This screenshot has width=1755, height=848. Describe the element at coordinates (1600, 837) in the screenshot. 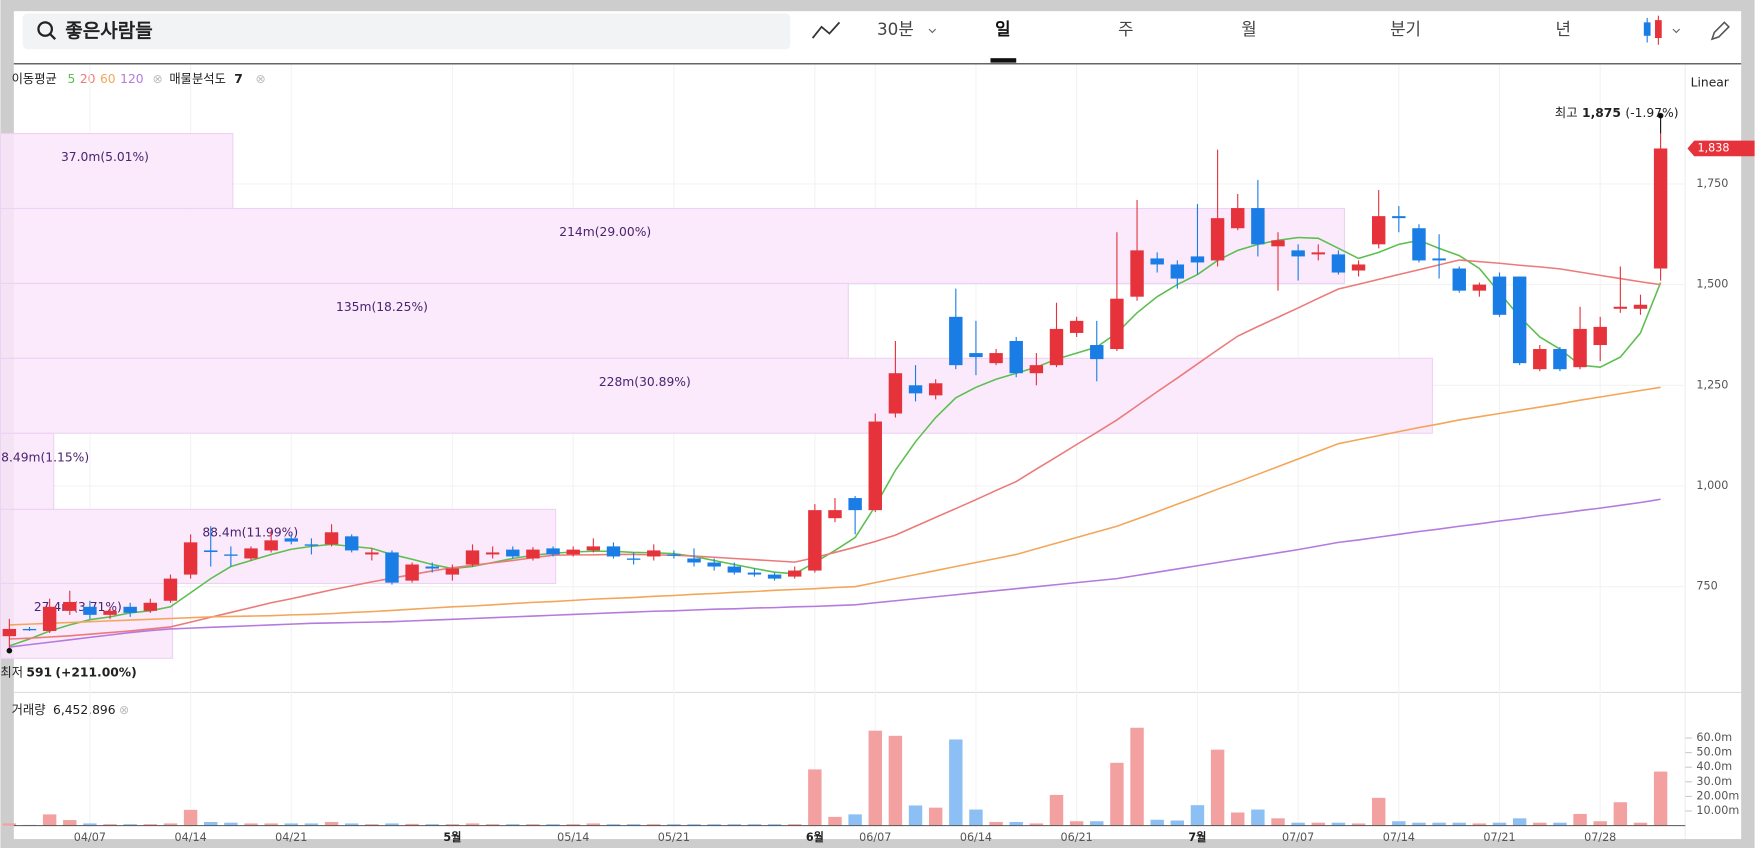

I see `x-tick-label: 07/28` at that location.